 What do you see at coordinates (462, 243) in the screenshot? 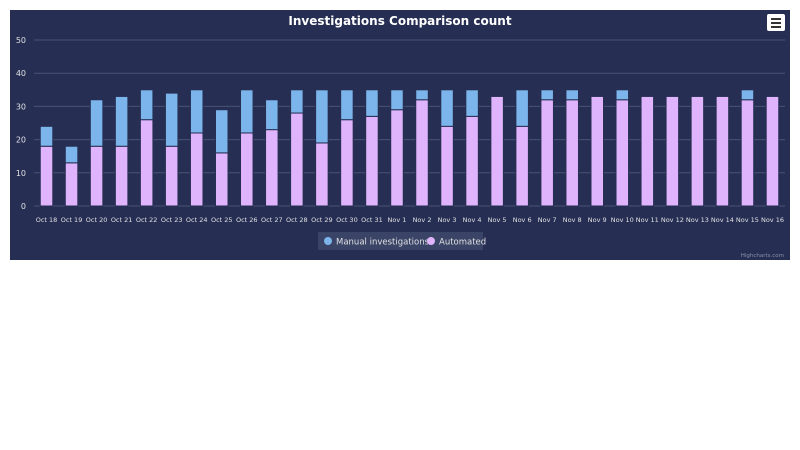
I see `legend-item-automated: Automated` at bounding box center [462, 243].